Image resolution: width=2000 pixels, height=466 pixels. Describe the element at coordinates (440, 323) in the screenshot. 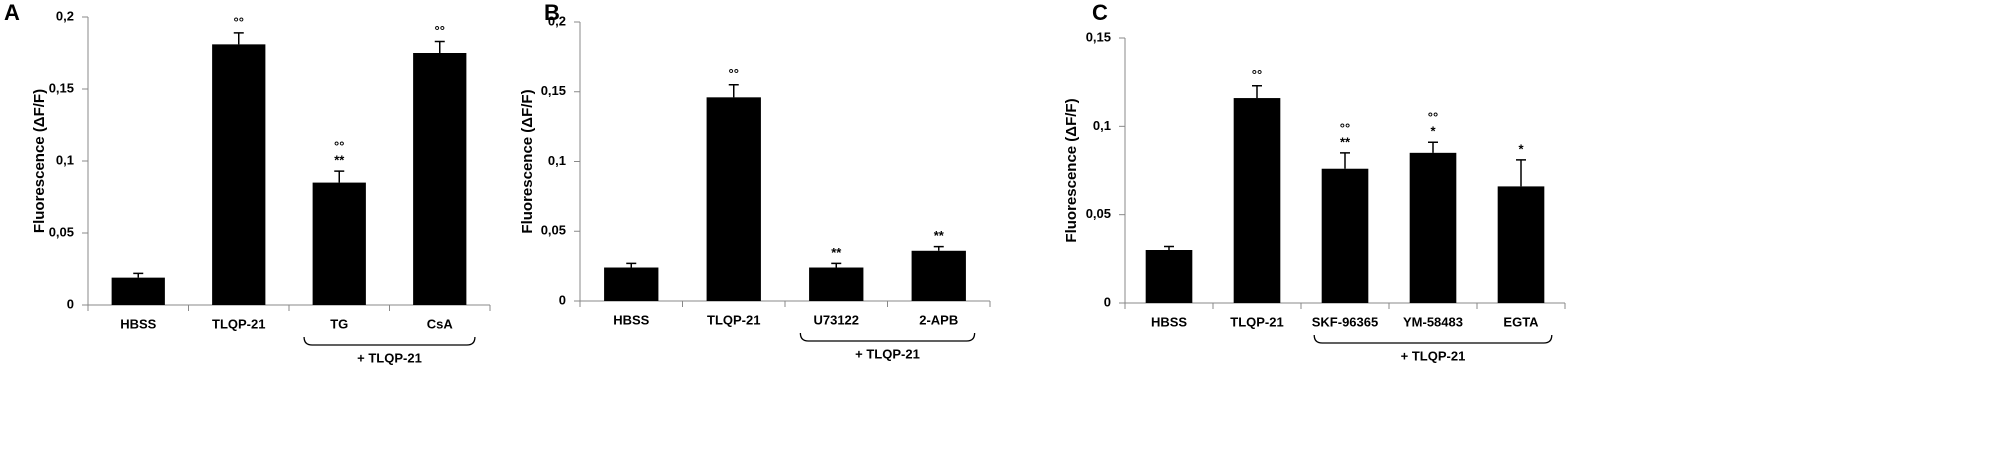

I see `x-tick-label: CsA` at that location.